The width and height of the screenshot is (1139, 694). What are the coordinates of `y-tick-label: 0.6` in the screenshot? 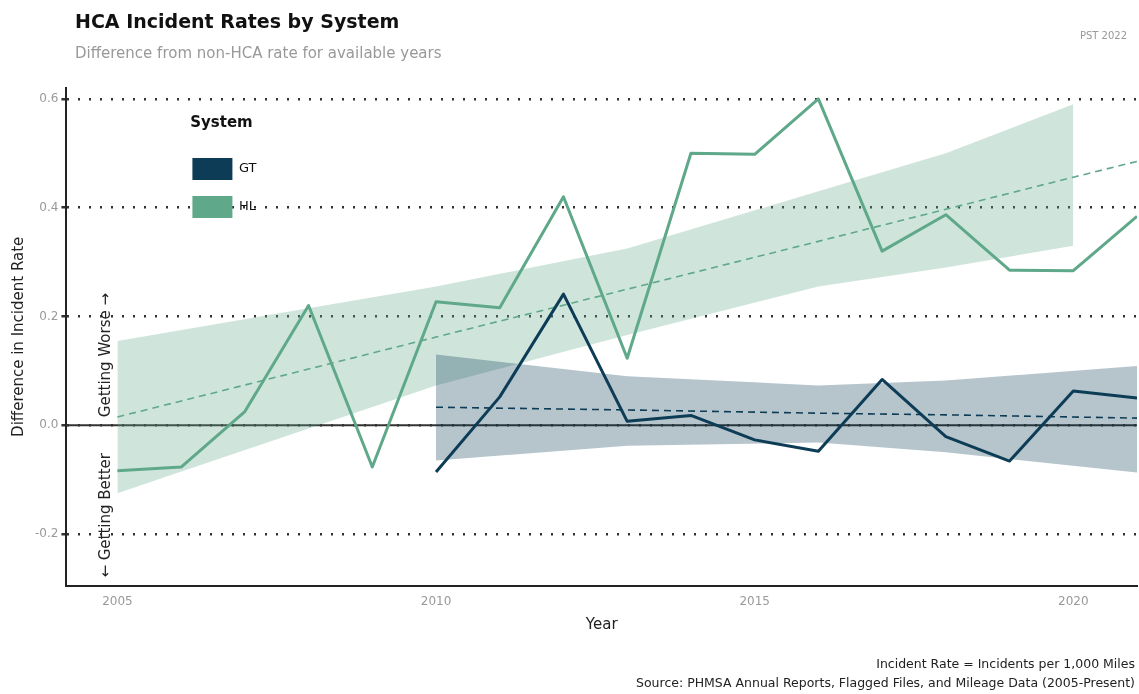 It's located at (49, 98).